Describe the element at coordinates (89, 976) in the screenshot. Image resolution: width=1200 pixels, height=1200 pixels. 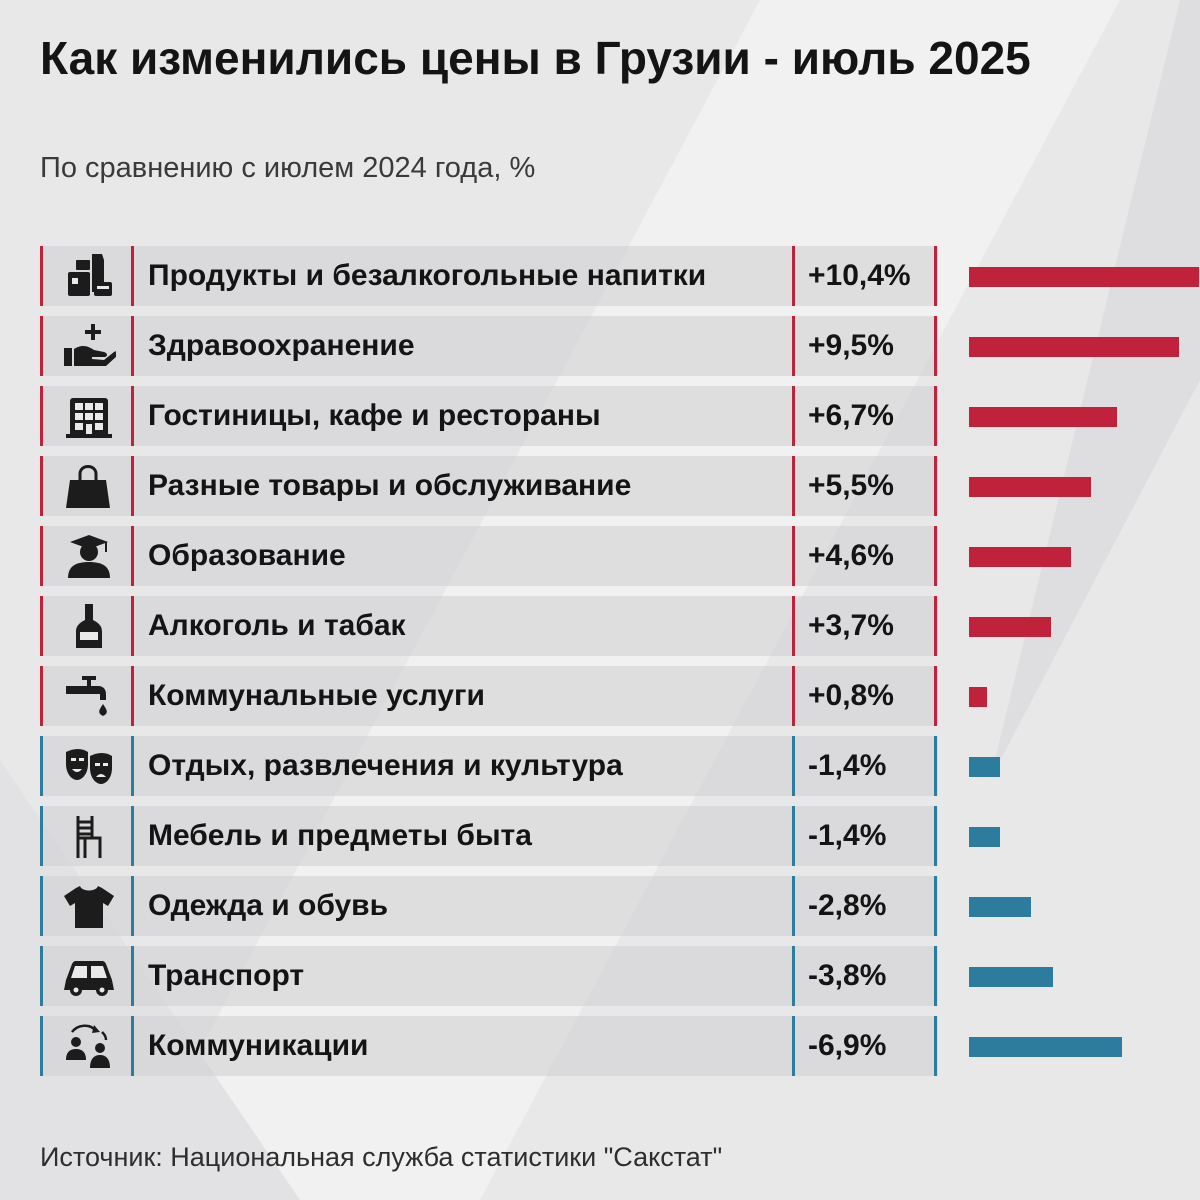
I see `car-icon` at that location.